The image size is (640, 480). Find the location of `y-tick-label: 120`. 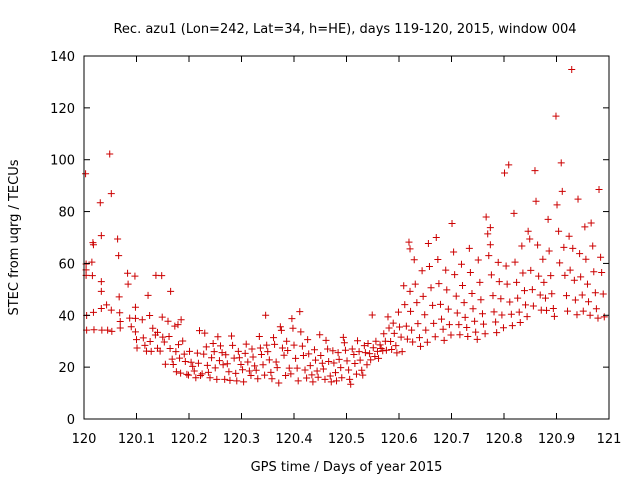

y-tick-label: 120 is located at coordinates (62, 109).